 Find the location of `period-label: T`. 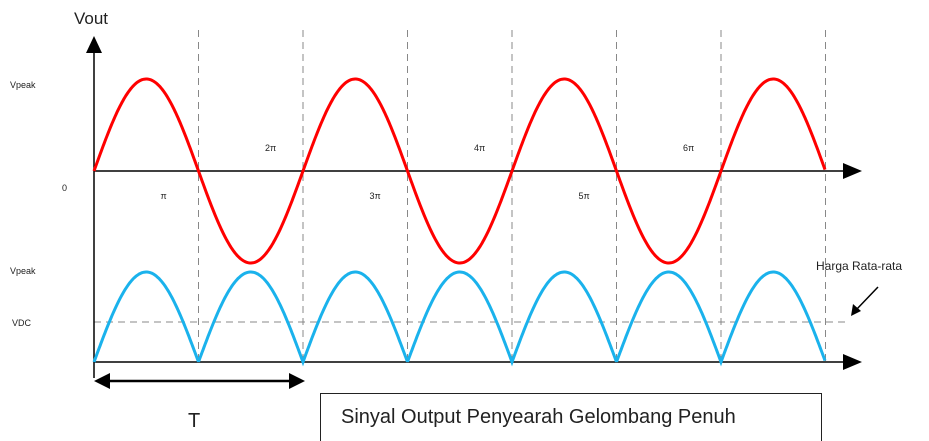

period-label: T is located at coordinates (194, 421).